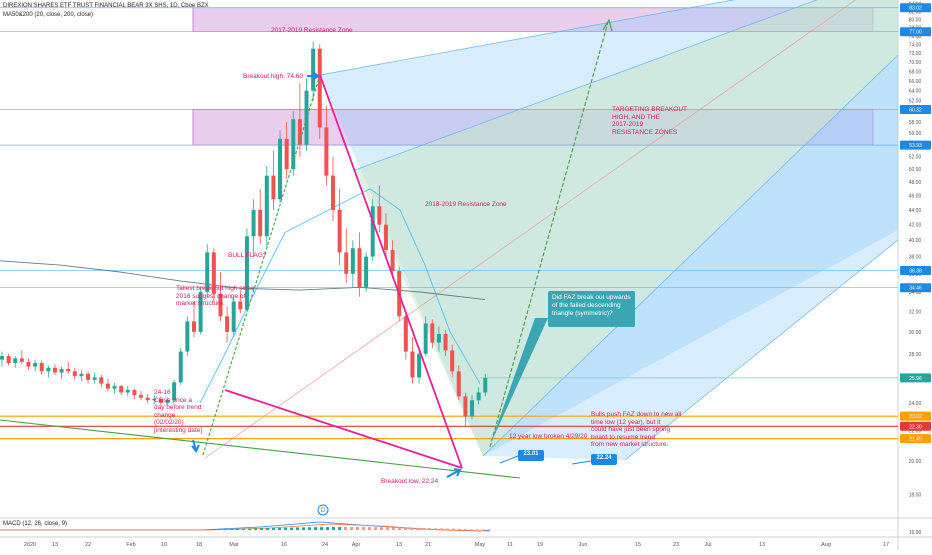 The height and width of the screenshot is (555, 932). I want to click on badge-22-24-text: 22.24, so click(604, 458).